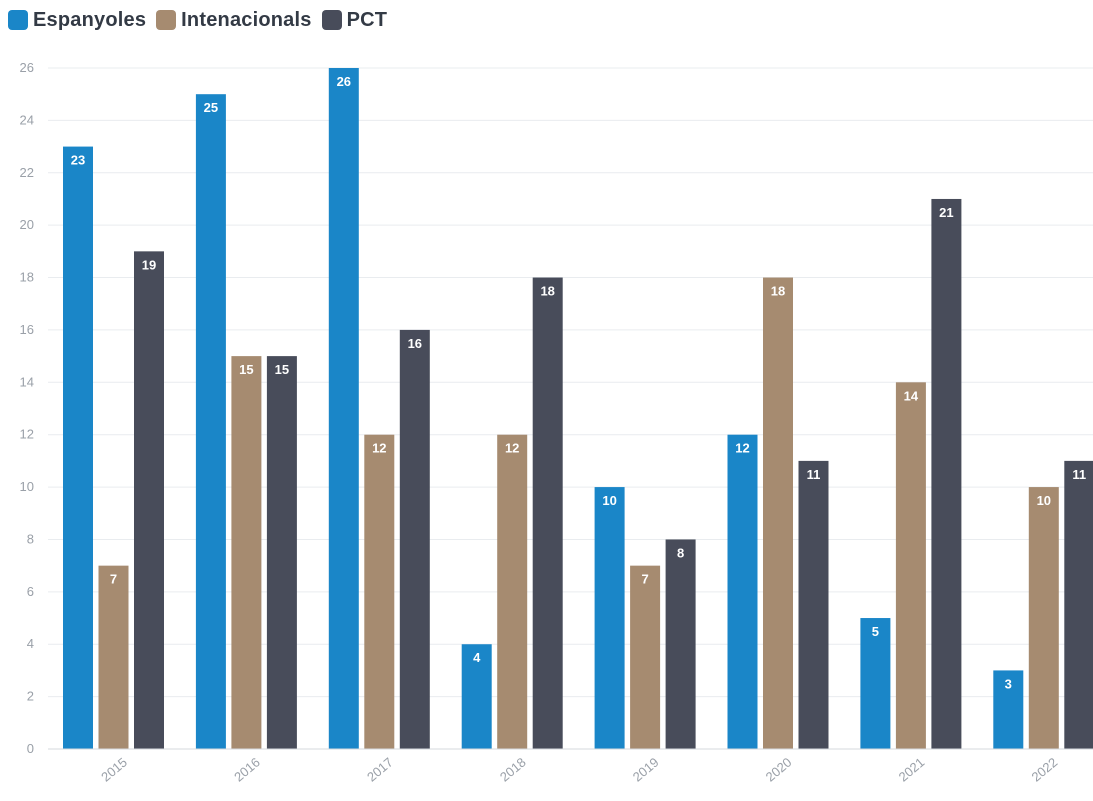  What do you see at coordinates (78, 448) in the screenshot?
I see `bar-espanyoles-2015` at bounding box center [78, 448].